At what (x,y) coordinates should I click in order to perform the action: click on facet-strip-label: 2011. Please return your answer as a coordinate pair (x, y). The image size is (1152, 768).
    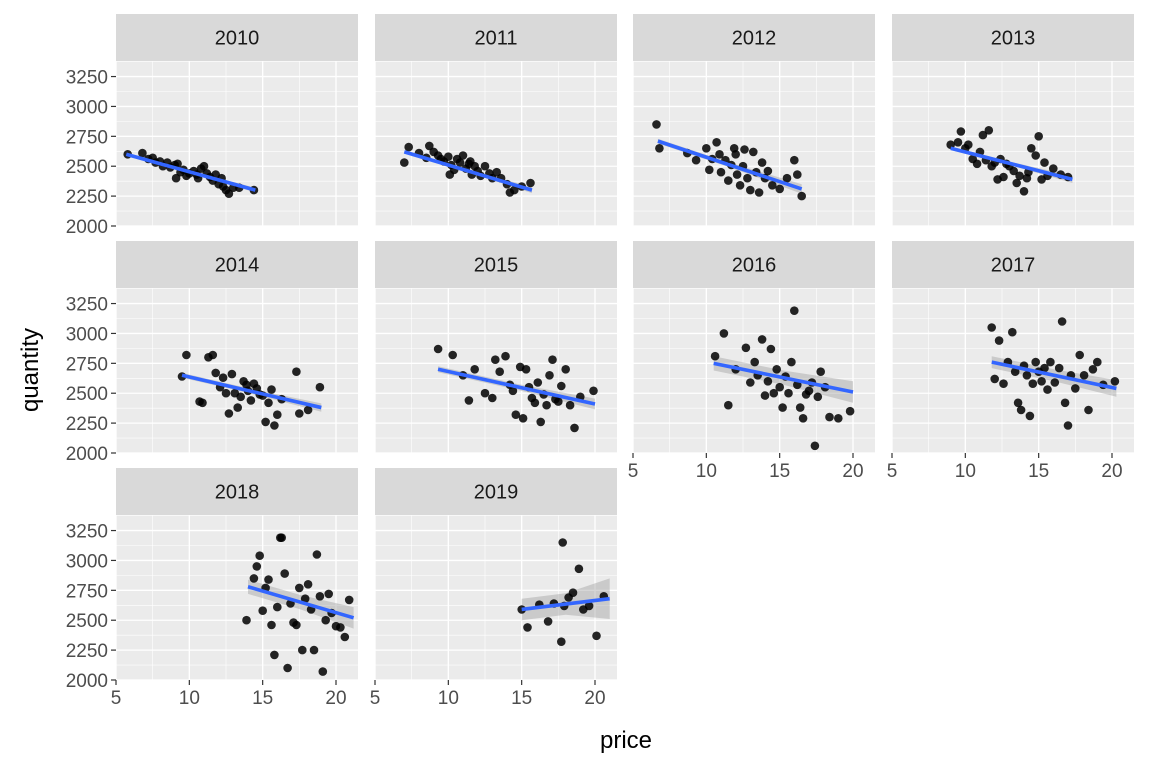
    Looking at the image, I should click on (495, 39).